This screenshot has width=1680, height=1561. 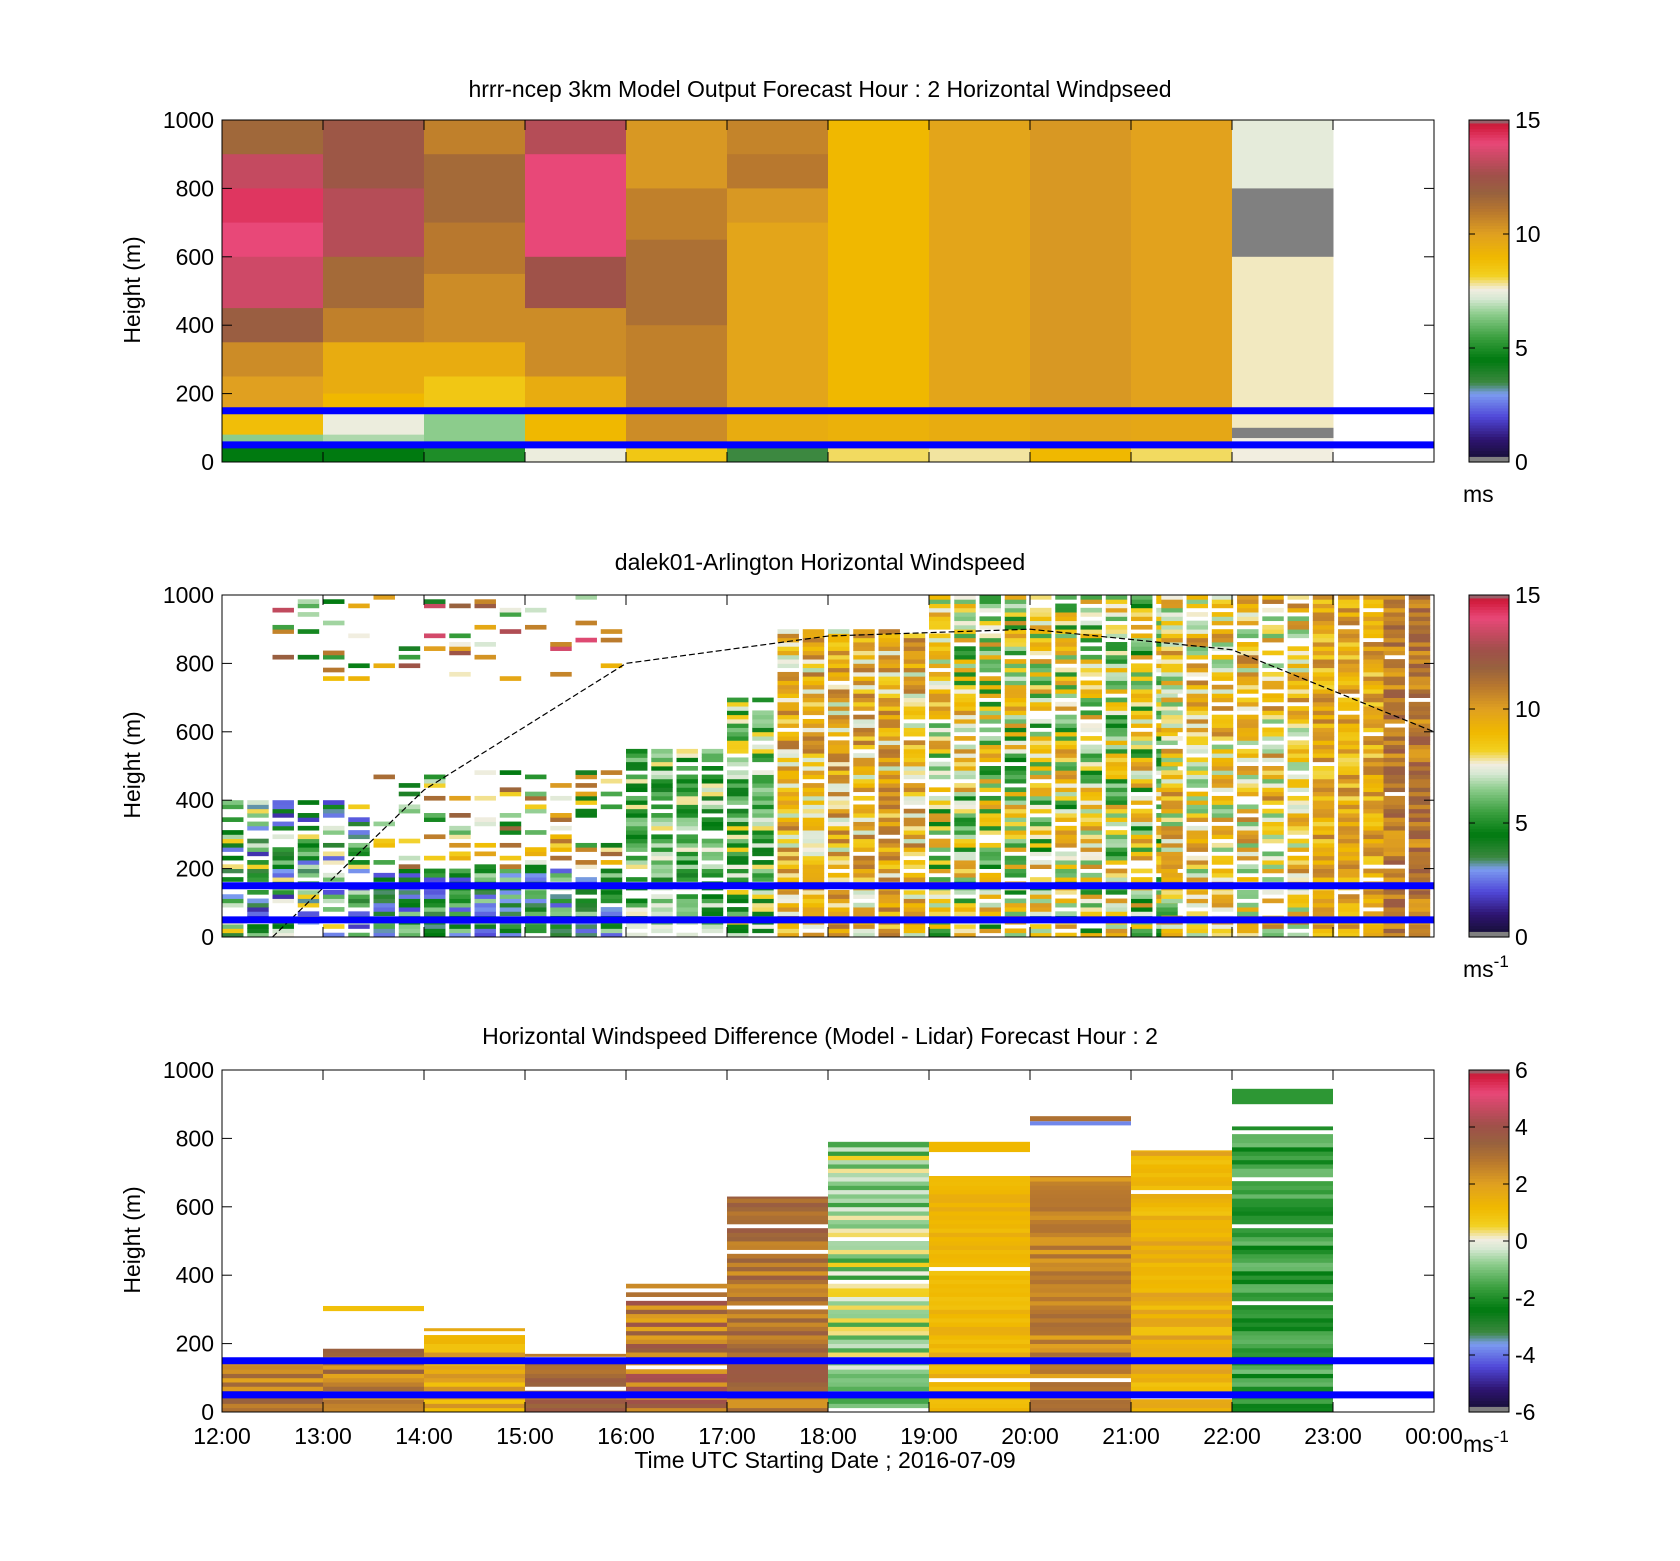 I want to click on x-tick-label: 16:00, so click(x=626, y=1436).